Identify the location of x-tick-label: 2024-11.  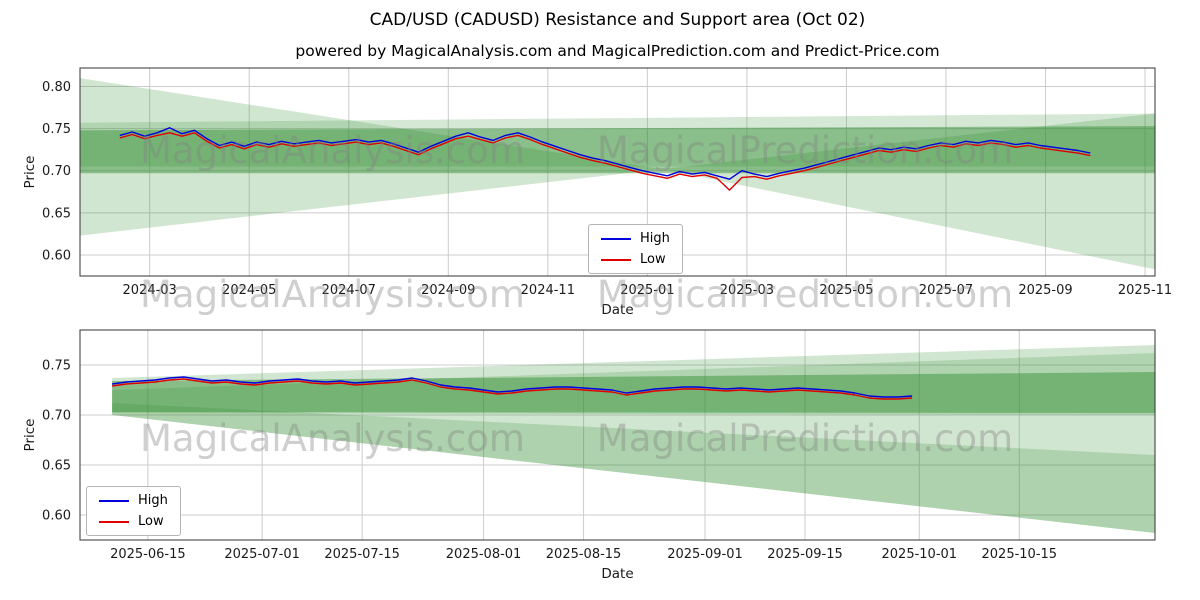
(548, 290).